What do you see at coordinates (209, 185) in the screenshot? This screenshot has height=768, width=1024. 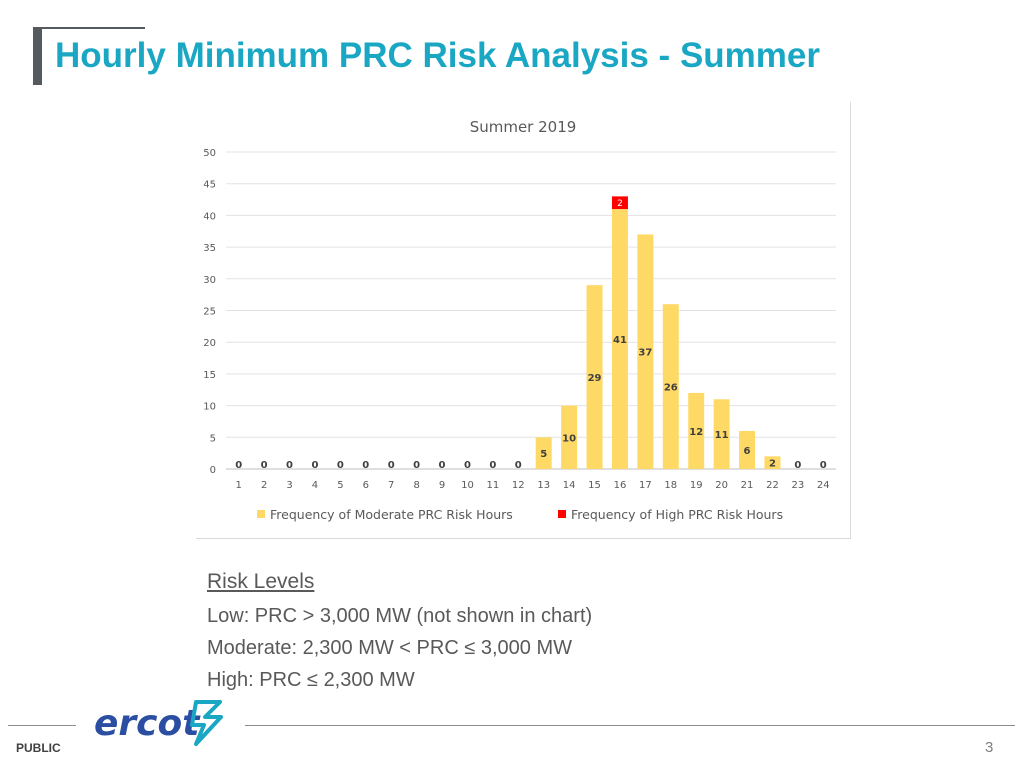 I see `y-tick-label: 45` at bounding box center [209, 185].